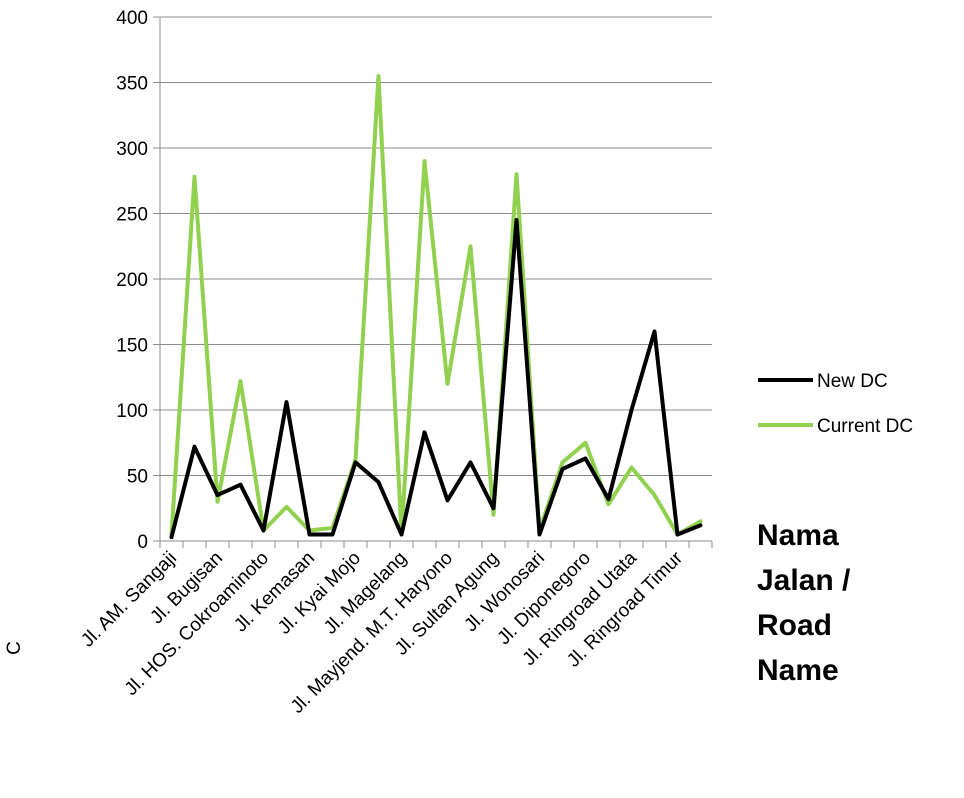  What do you see at coordinates (835, 404) in the screenshot?
I see `legend: New DC Current DC` at bounding box center [835, 404].